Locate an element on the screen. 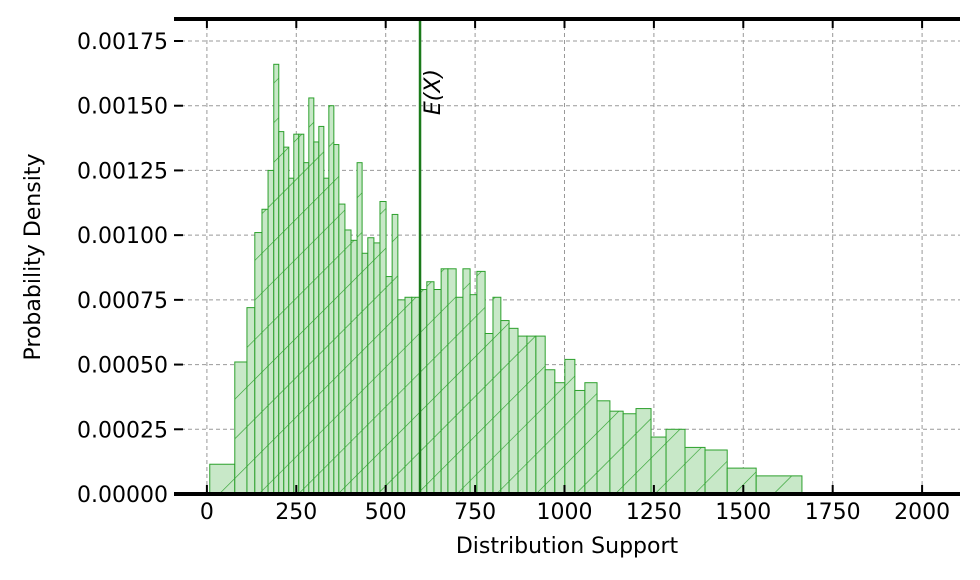 The height and width of the screenshot is (580, 980). y-tick-label: 0.00000 is located at coordinates (122, 495).